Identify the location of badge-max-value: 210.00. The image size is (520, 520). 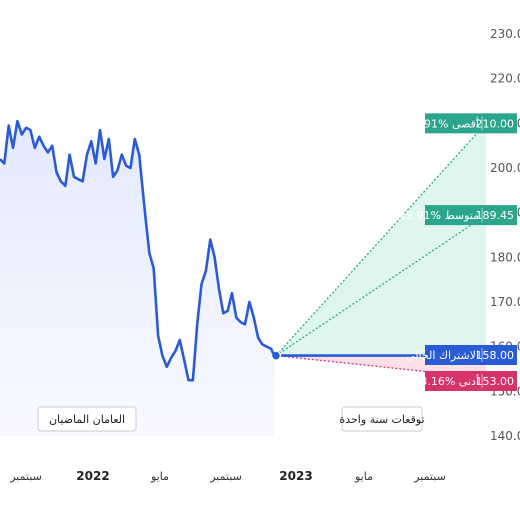
(495, 123).